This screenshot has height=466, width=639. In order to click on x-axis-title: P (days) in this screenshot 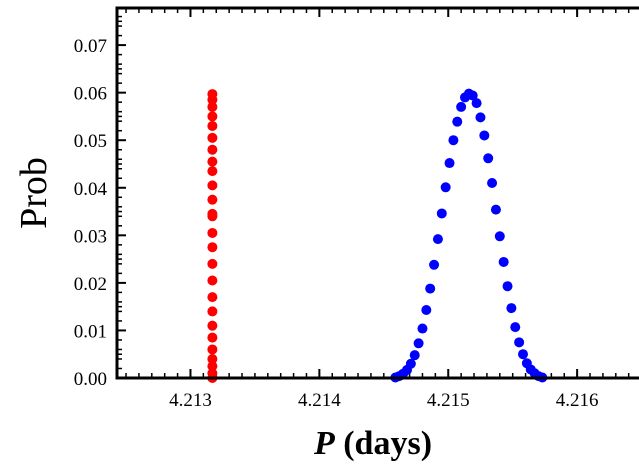, I will do `click(372, 443)`.